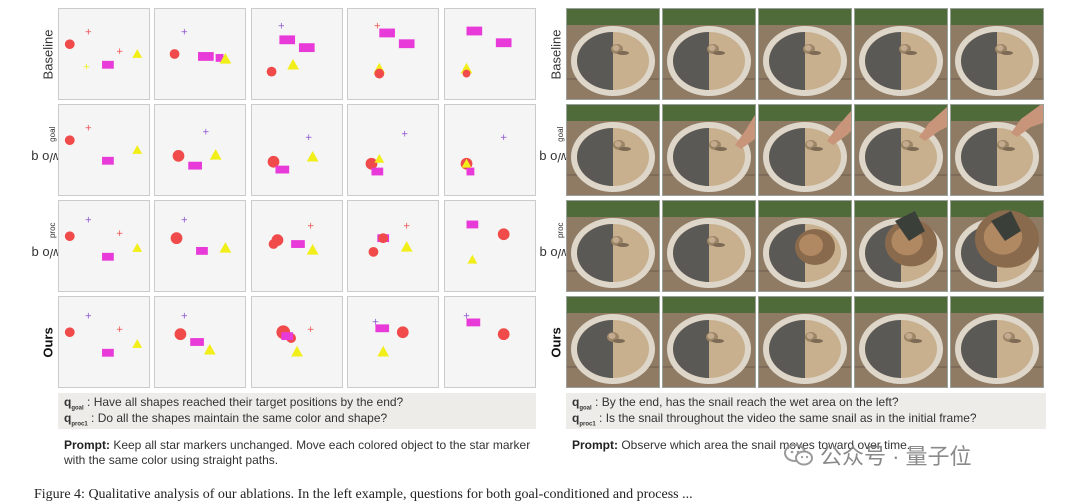 The image size is (1080, 503). Describe the element at coordinates (555, 242) in the screenshot. I see `row-label-without-qproc-right: w/o qproc` at that location.